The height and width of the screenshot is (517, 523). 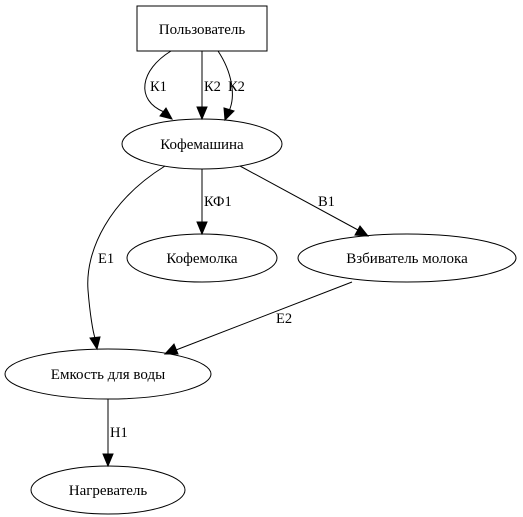 I want to click on node-coffee-machine-label: Кофемашина, so click(x=202, y=145).